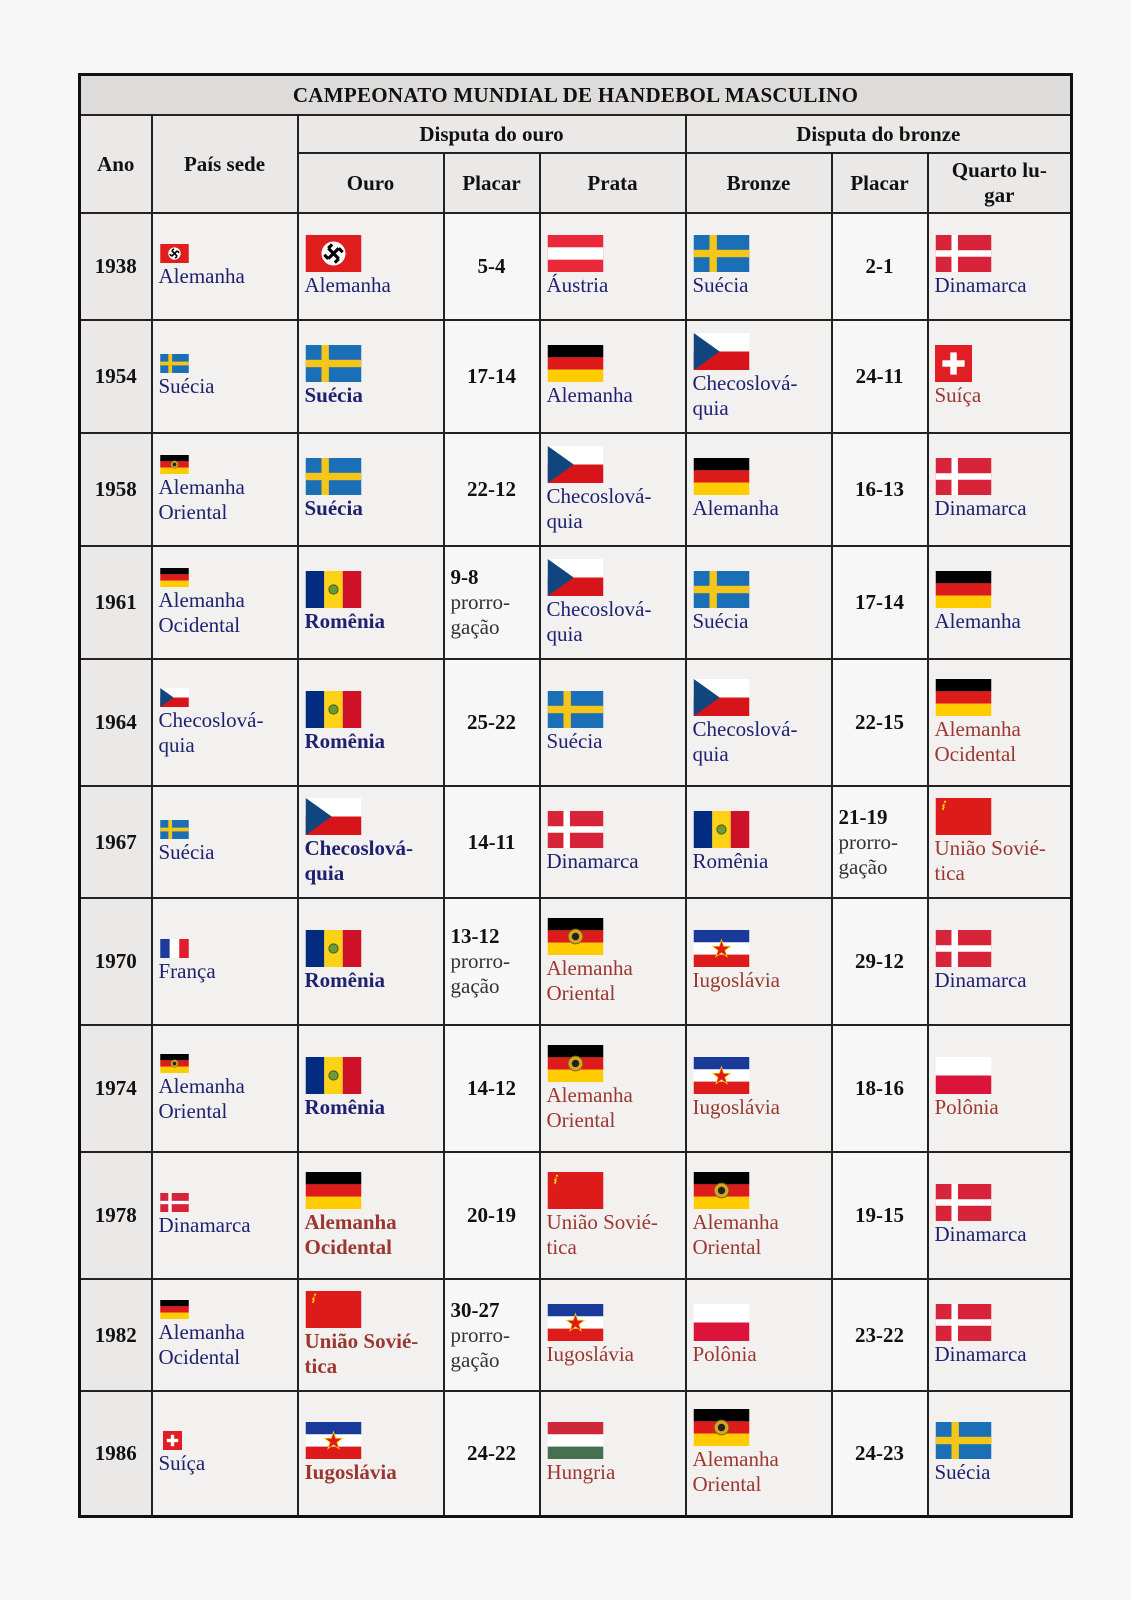 The height and width of the screenshot is (1600, 1131). Describe the element at coordinates (224, 842) in the screenshot. I see `host-country-cell: Suécia` at that location.